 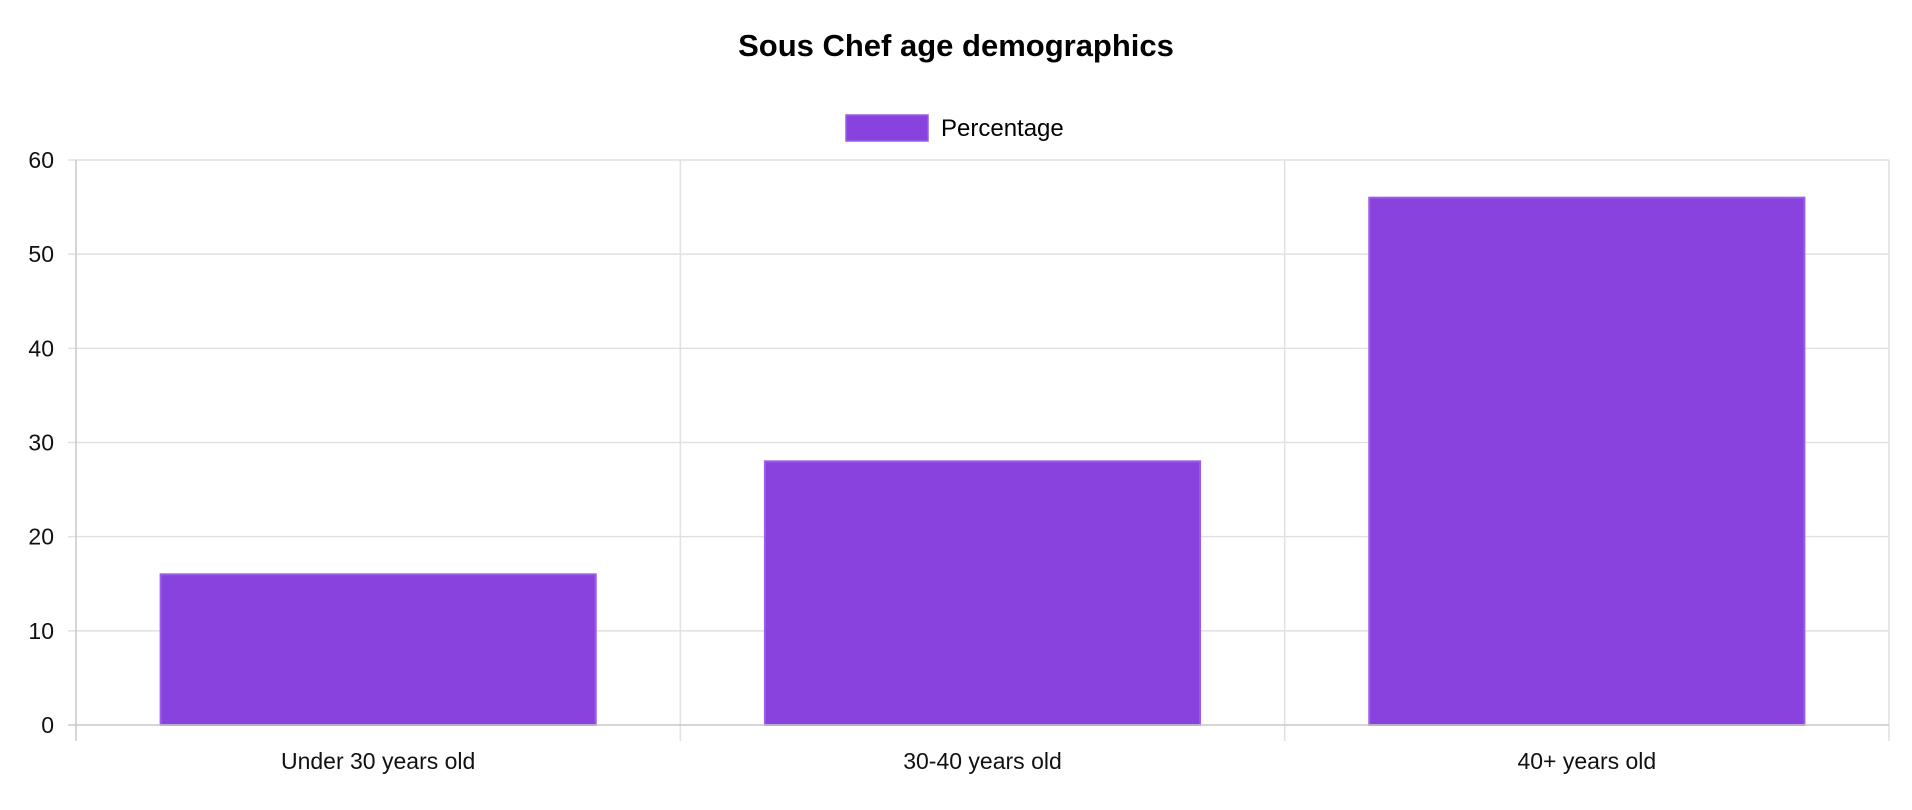 What do you see at coordinates (47, 725) in the screenshot?
I see `y-tick-label: 0` at bounding box center [47, 725].